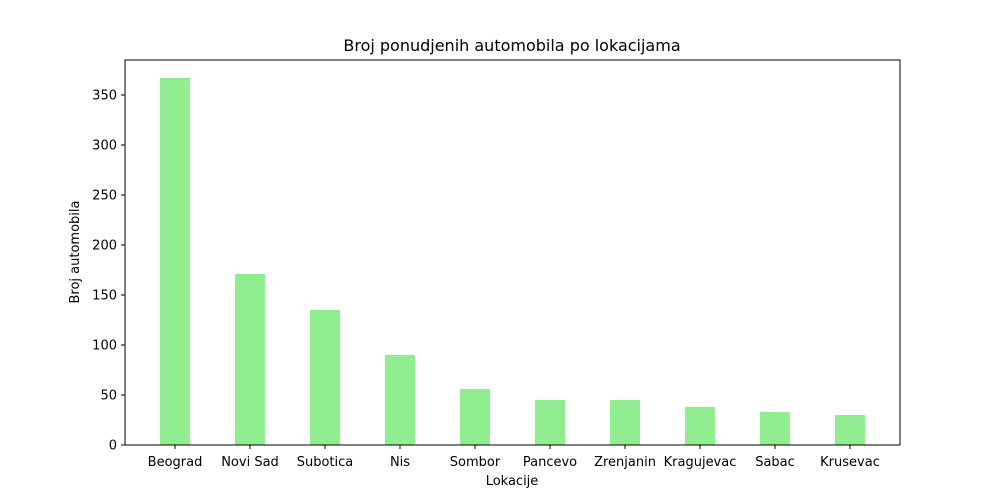 This screenshot has height=500, width=1000. I want to click on y-axis-label: Broj automobila, so click(75, 252).